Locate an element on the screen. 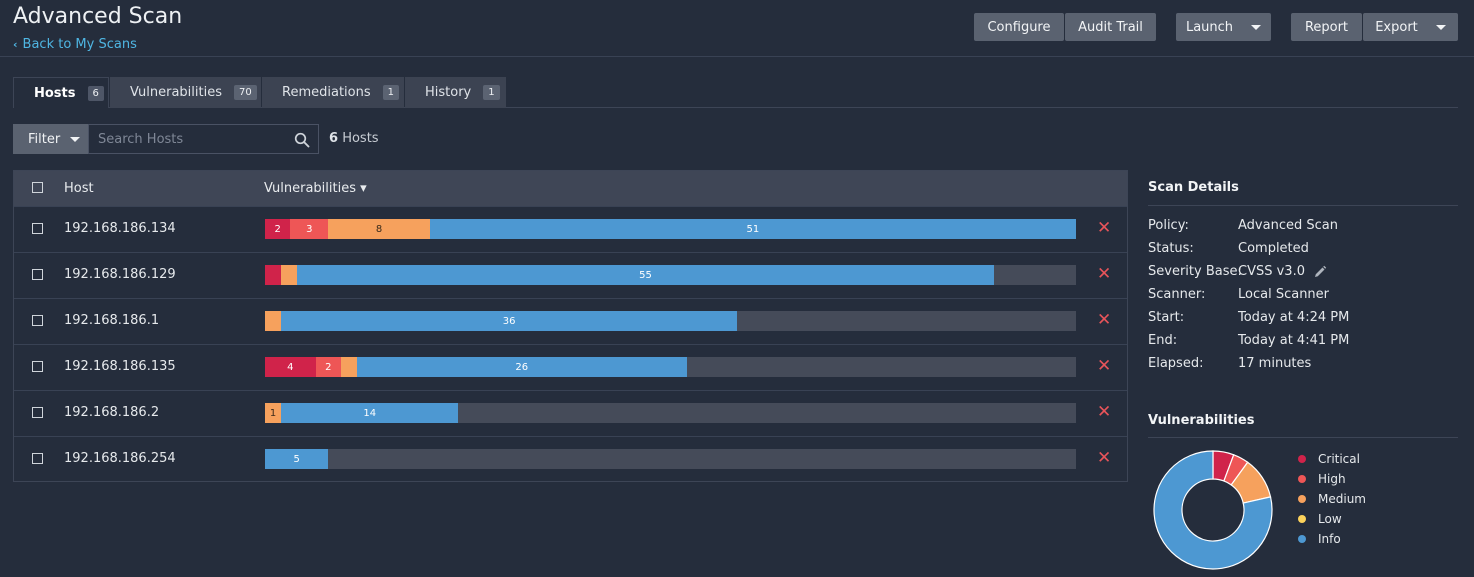 This screenshot has width=1474, height=577. legend-label: Critical is located at coordinates (1339, 459).